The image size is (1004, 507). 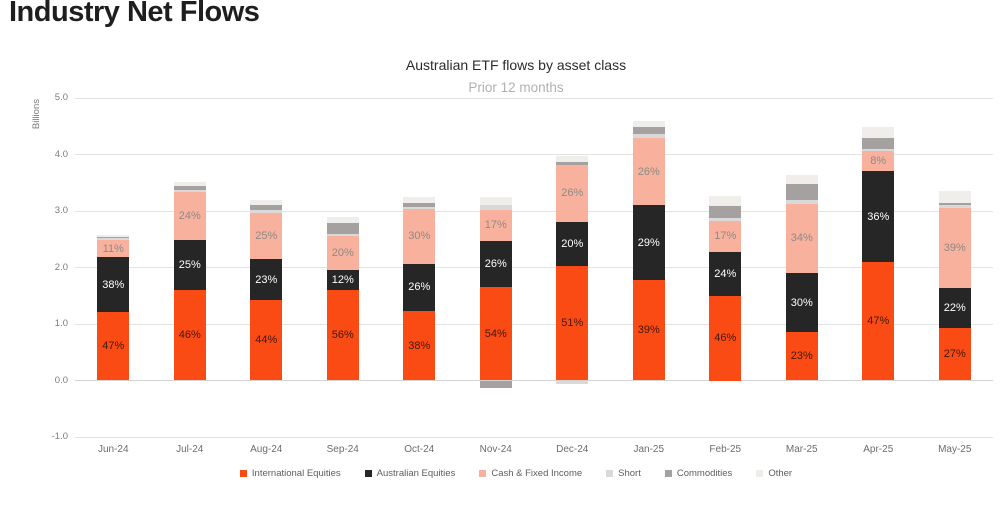 I want to click on legend-label: Other, so click(x=780, y=473).